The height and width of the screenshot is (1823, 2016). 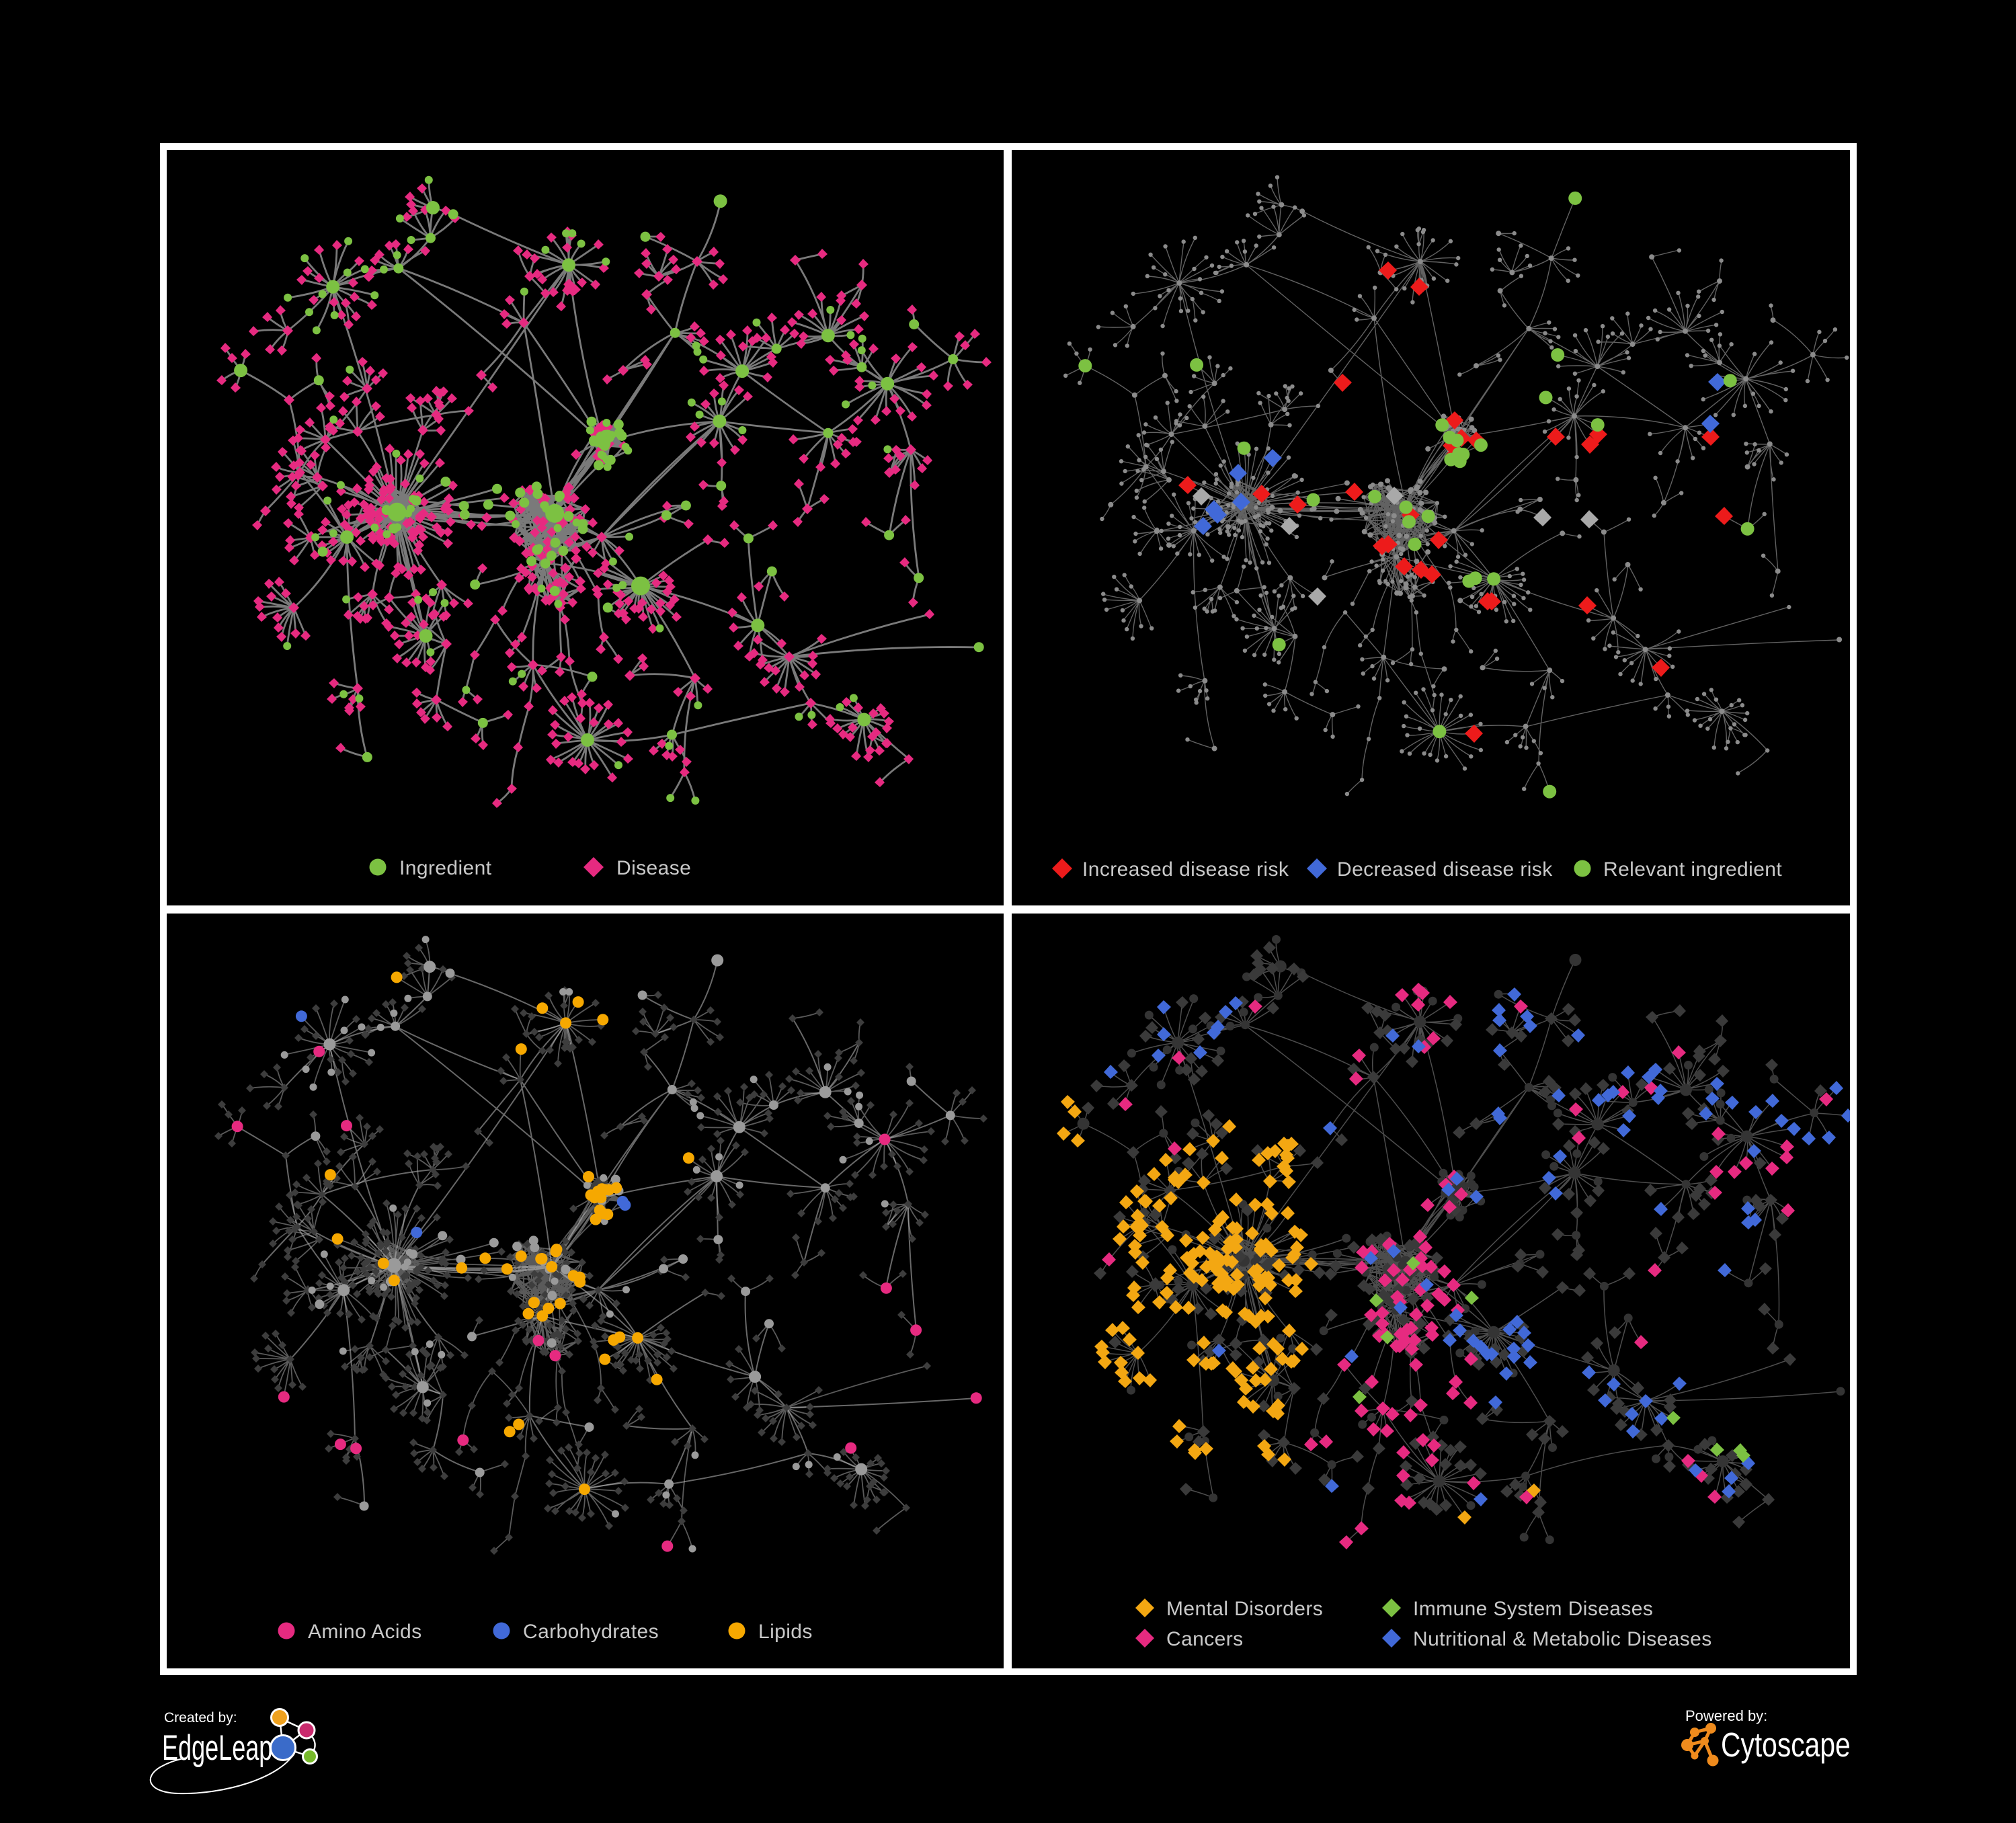 What do you see at coordinates (1445, 869) in the screenshot?
I see `svg-text: Decreased disease risk` at bounding box center [1445, 869].